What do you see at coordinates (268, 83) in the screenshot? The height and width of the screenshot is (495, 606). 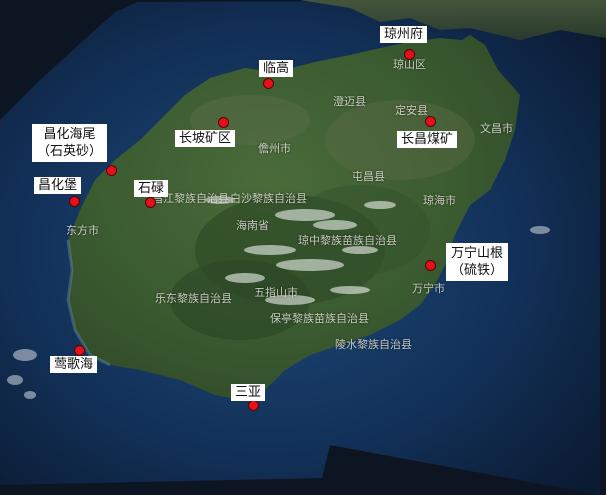 I see `marker-dot-lingao` at bounding box center [268, 83].